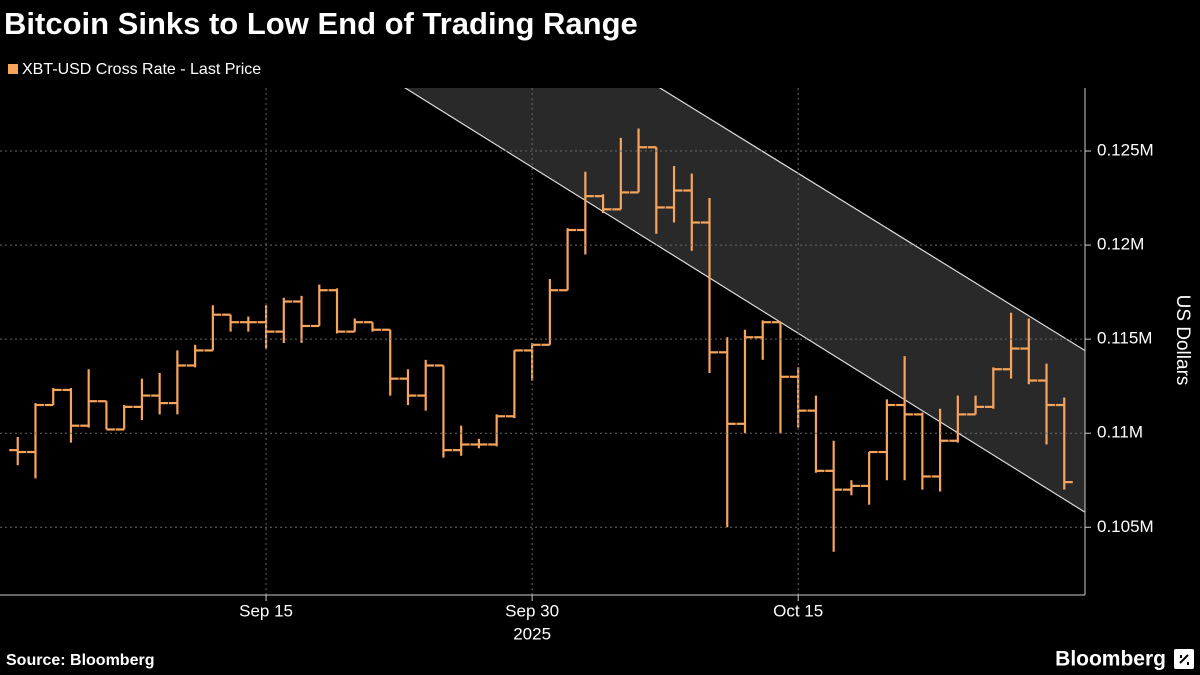  I want to click on channel-line, so click(871, 220).